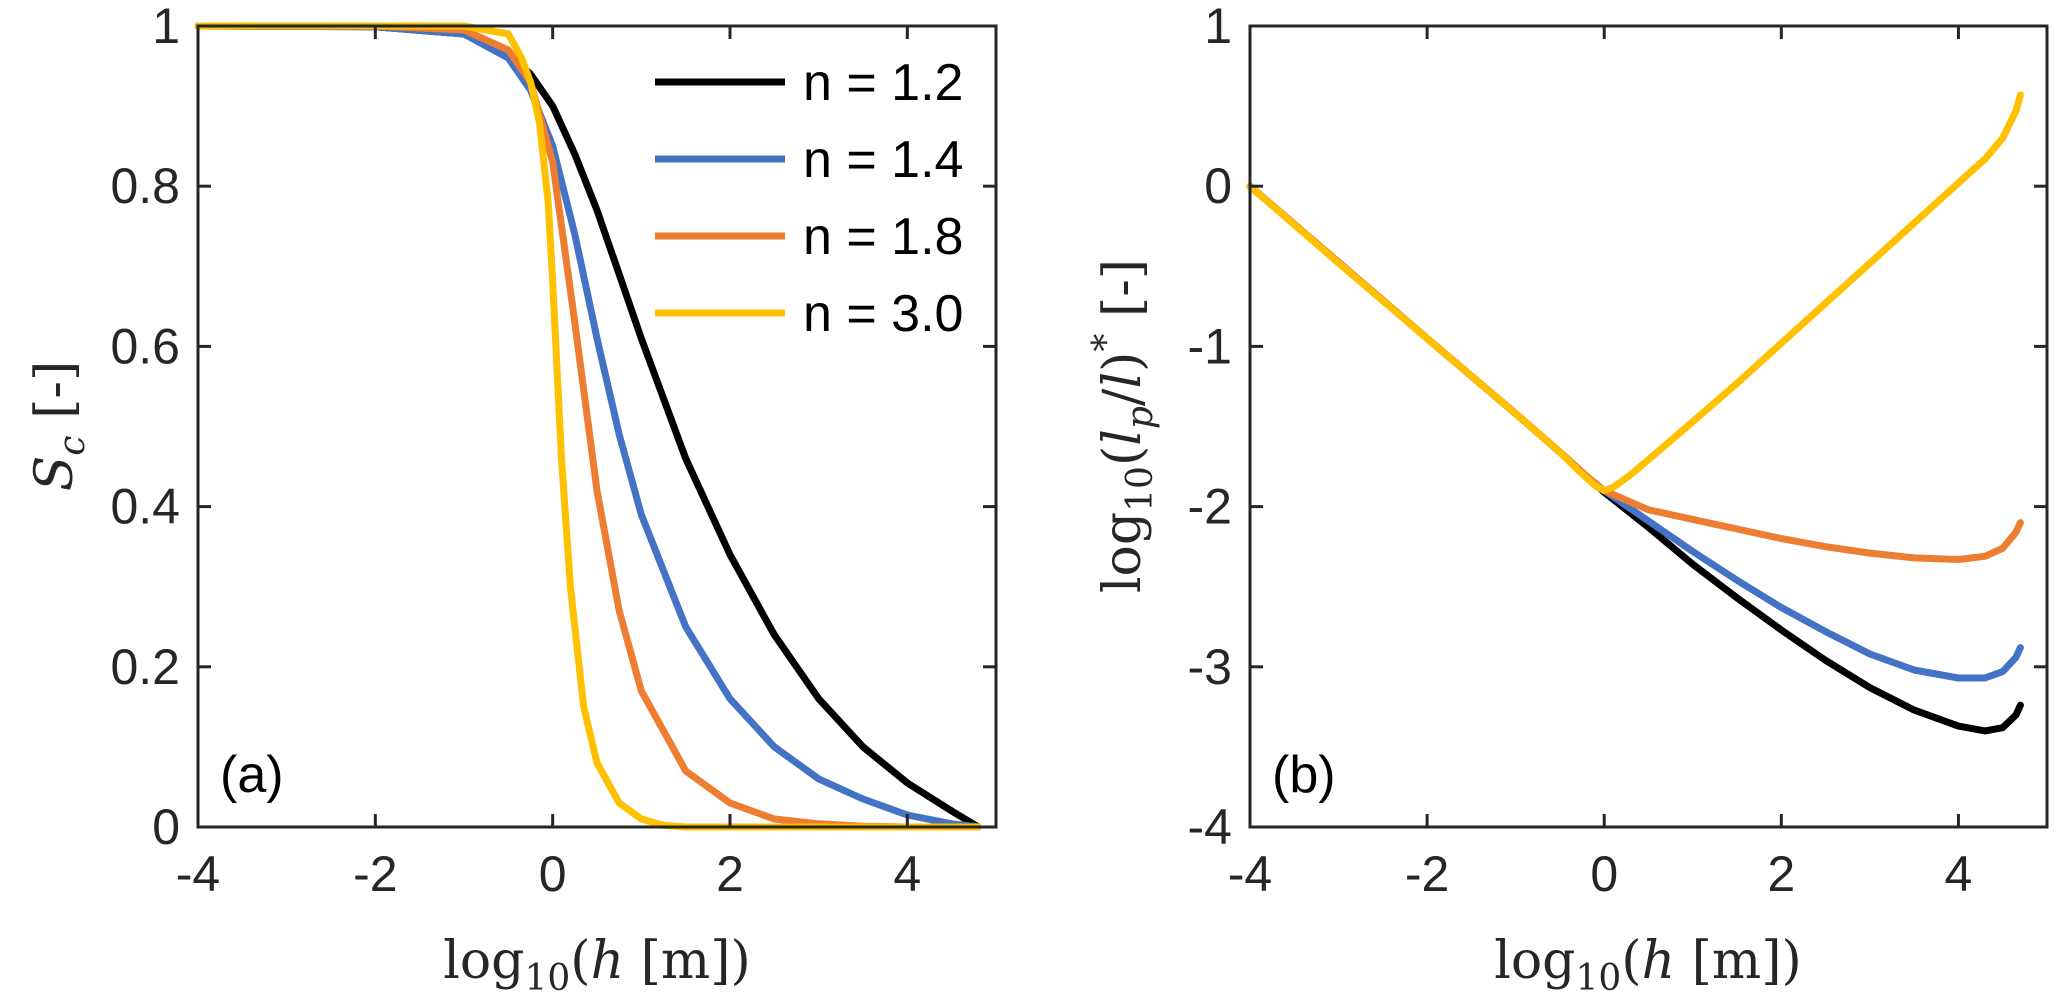 This screenshot has height=1003, width=2067. I want to click on y-tick-label-b-4: 0, so click(1218, 186).